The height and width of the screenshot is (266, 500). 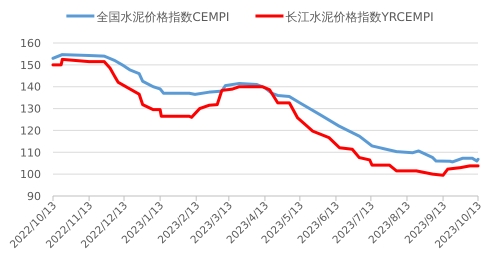 I want to click on legend-label: 长江水泥价格指数YRCEMPI, so click(x=359, y=17).